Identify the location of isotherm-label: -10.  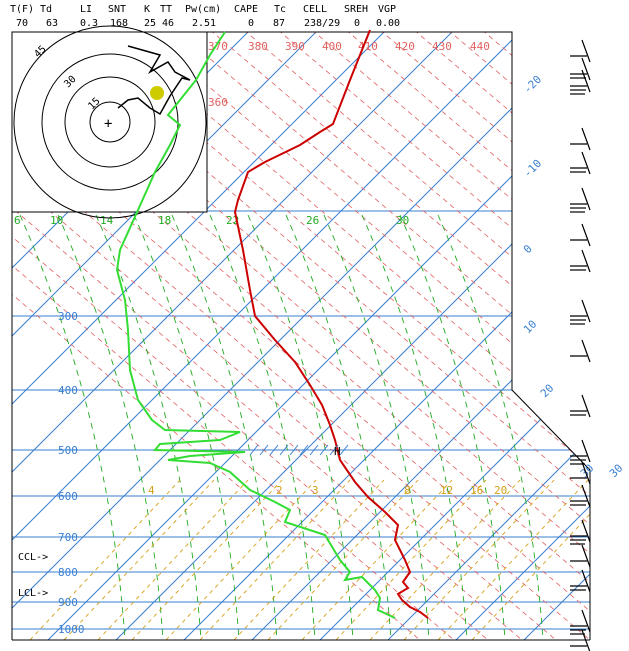
(532, 168).